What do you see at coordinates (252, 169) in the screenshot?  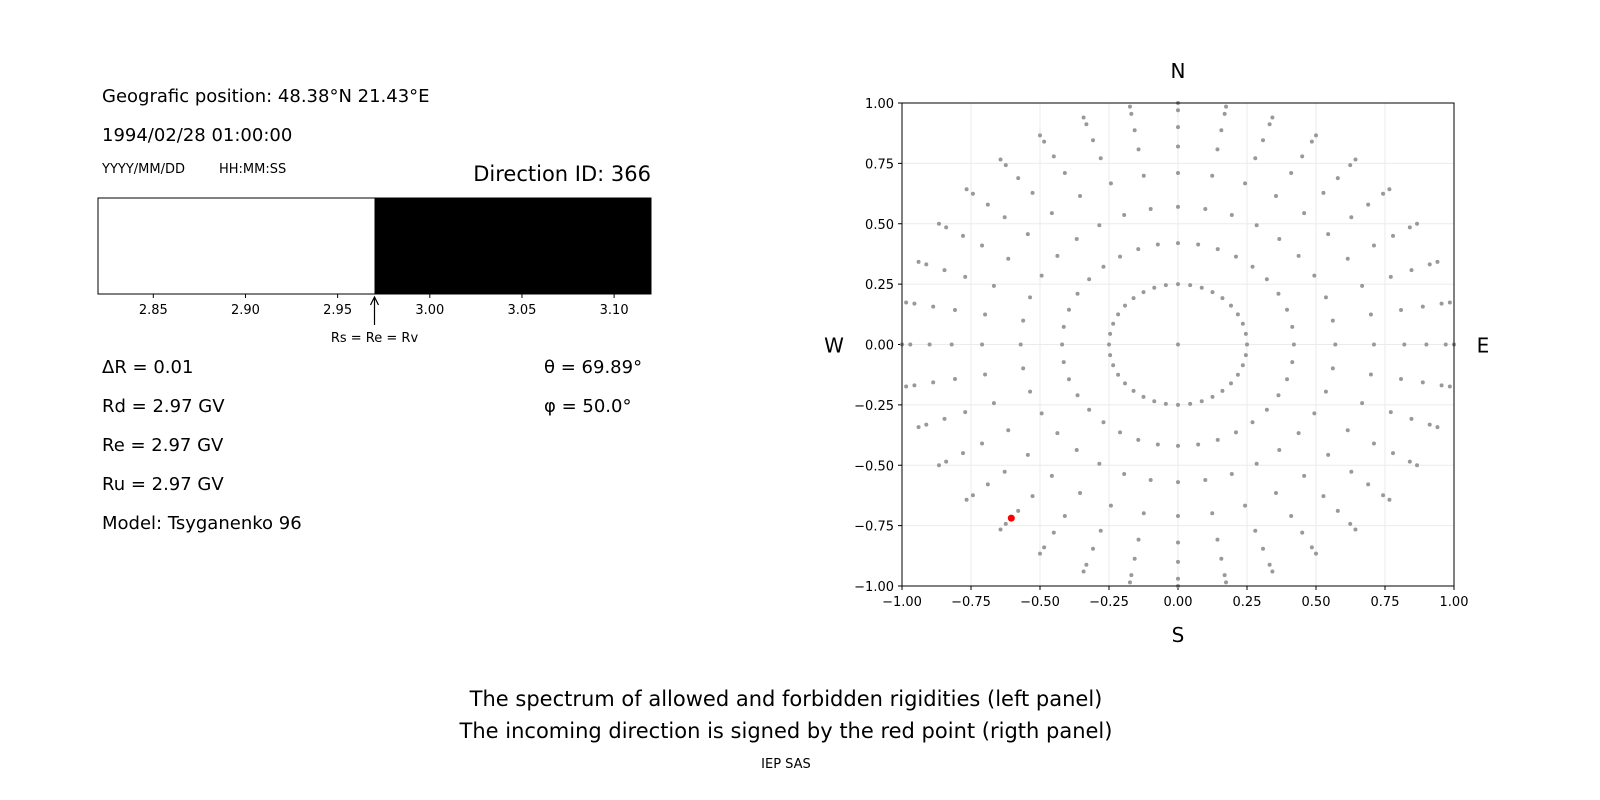 I see `time-format: HH:MM:SS` at bounding box center [252, 169].